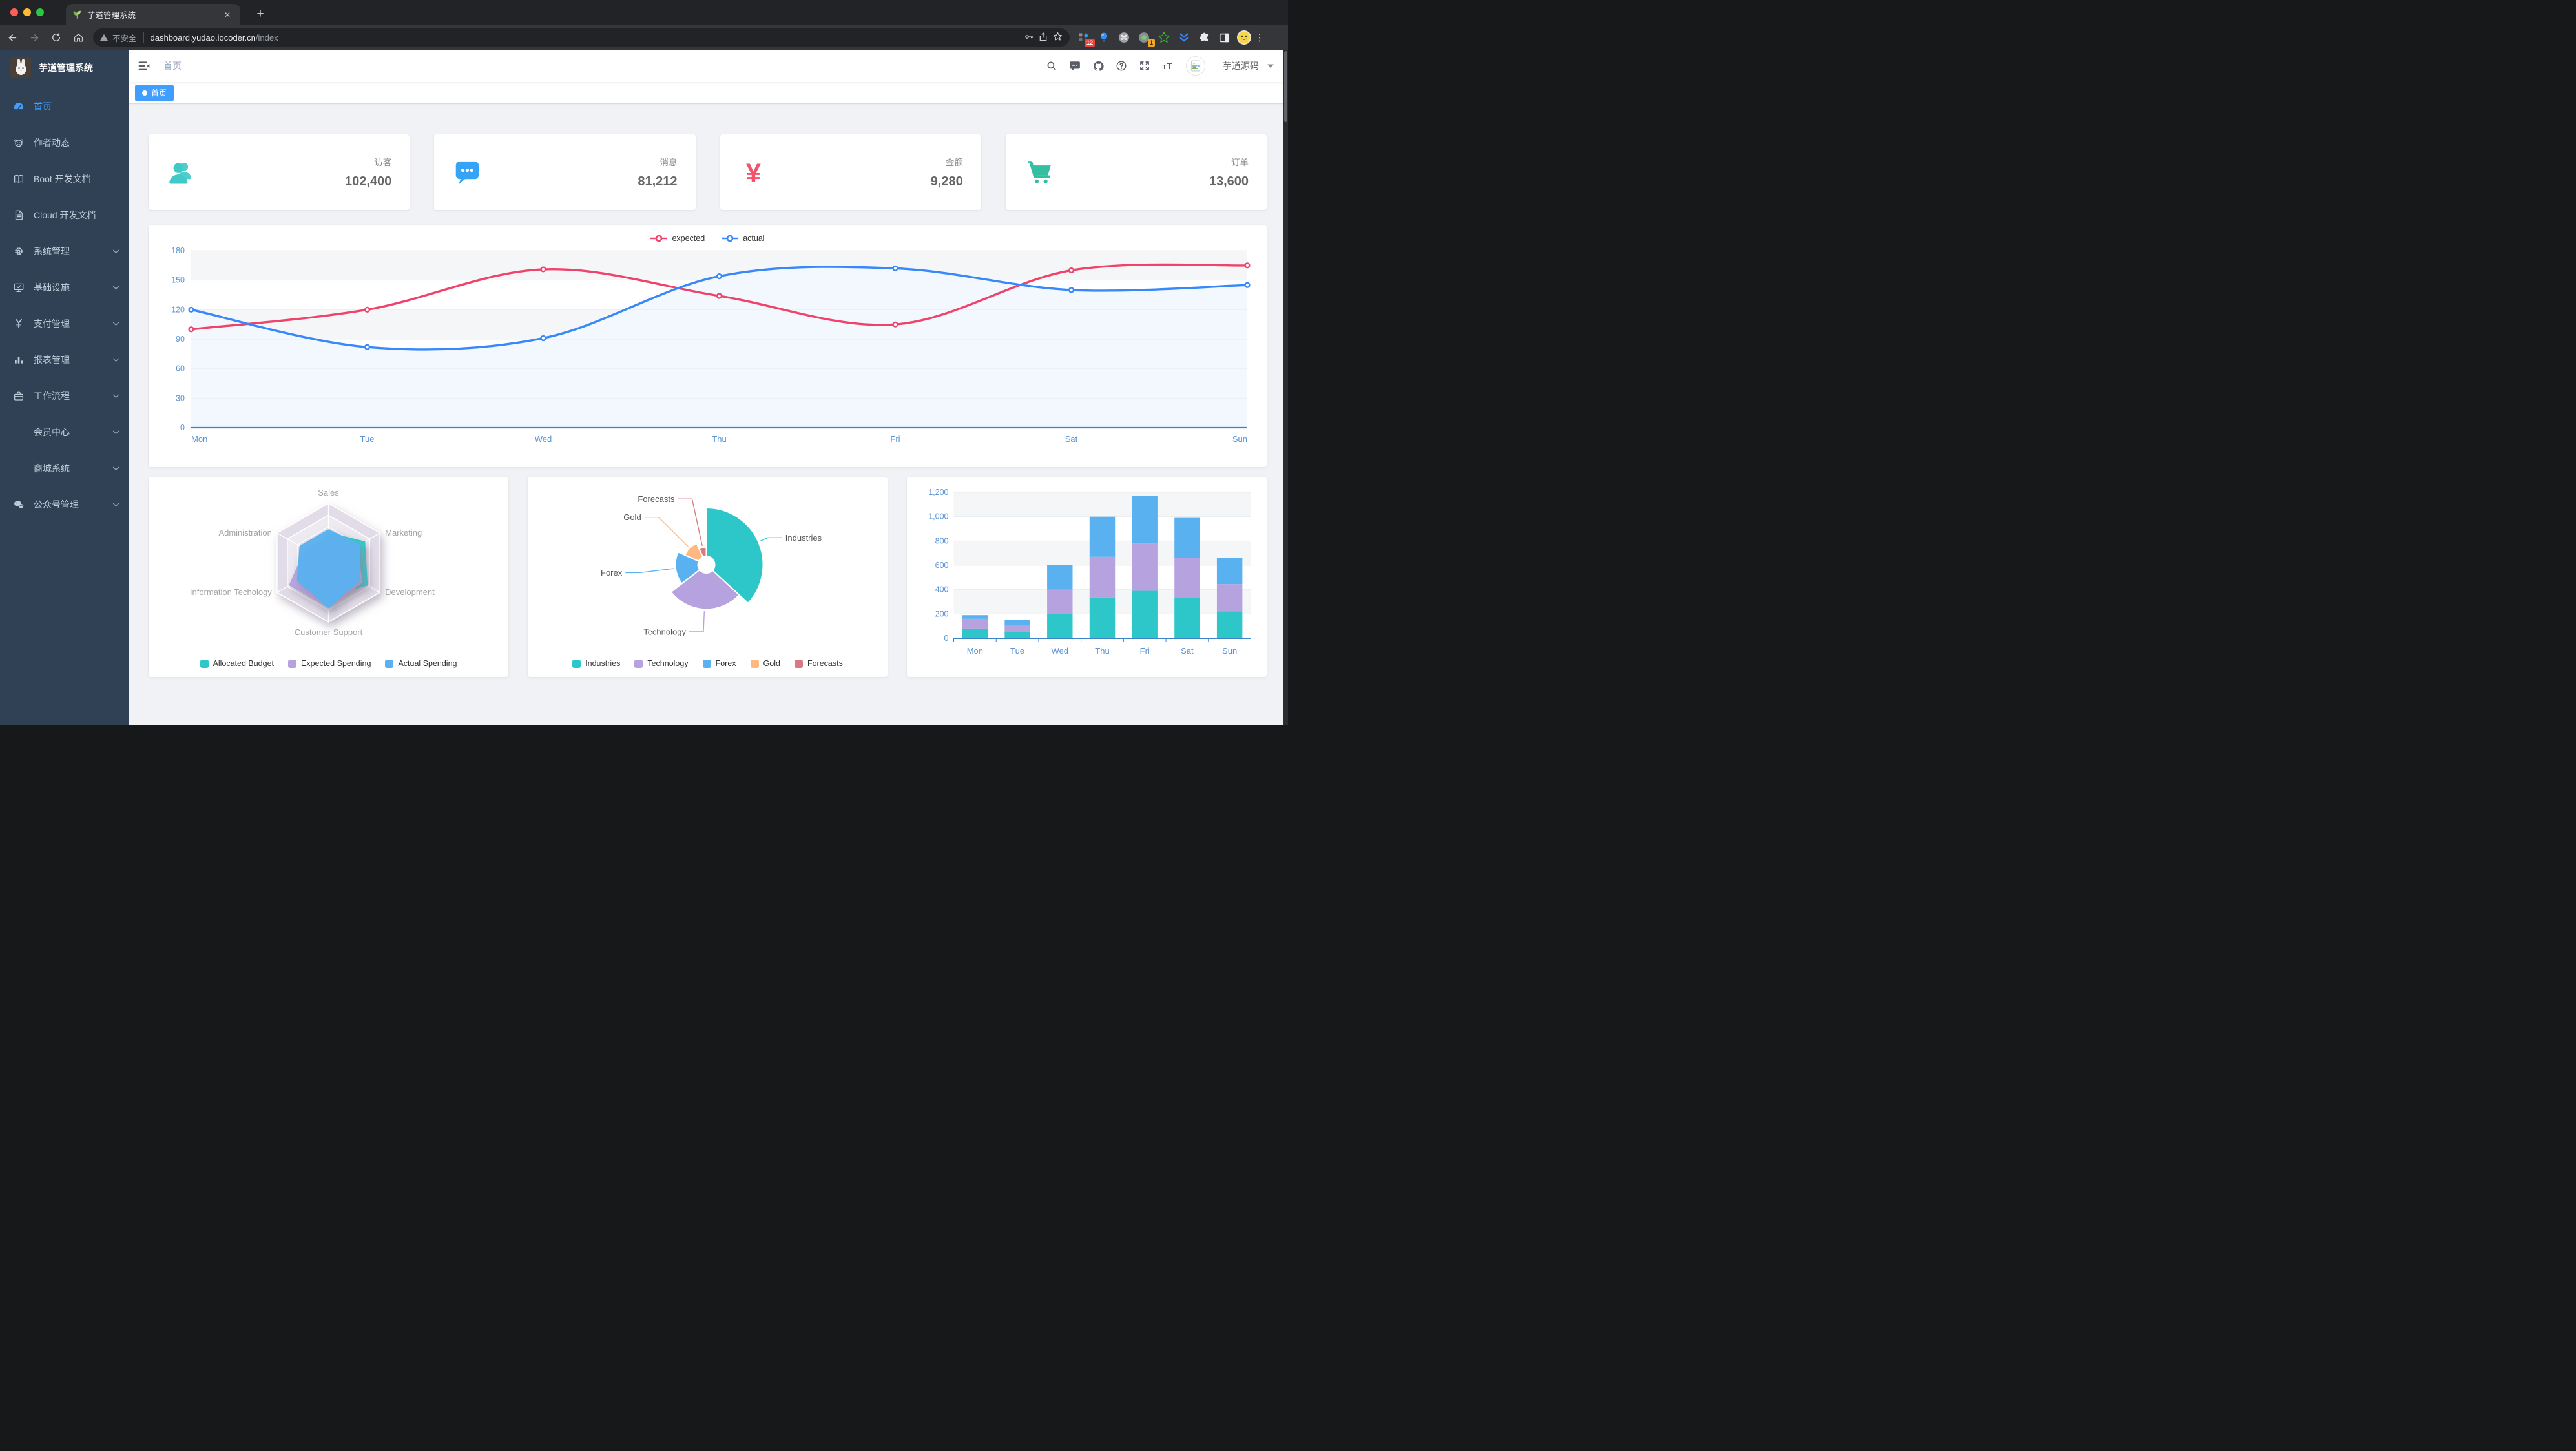 The image size is (2576, 1451). Describe the element at coordinates (1165, 67) in the screenshot. I see `svg-text: T` at that location.